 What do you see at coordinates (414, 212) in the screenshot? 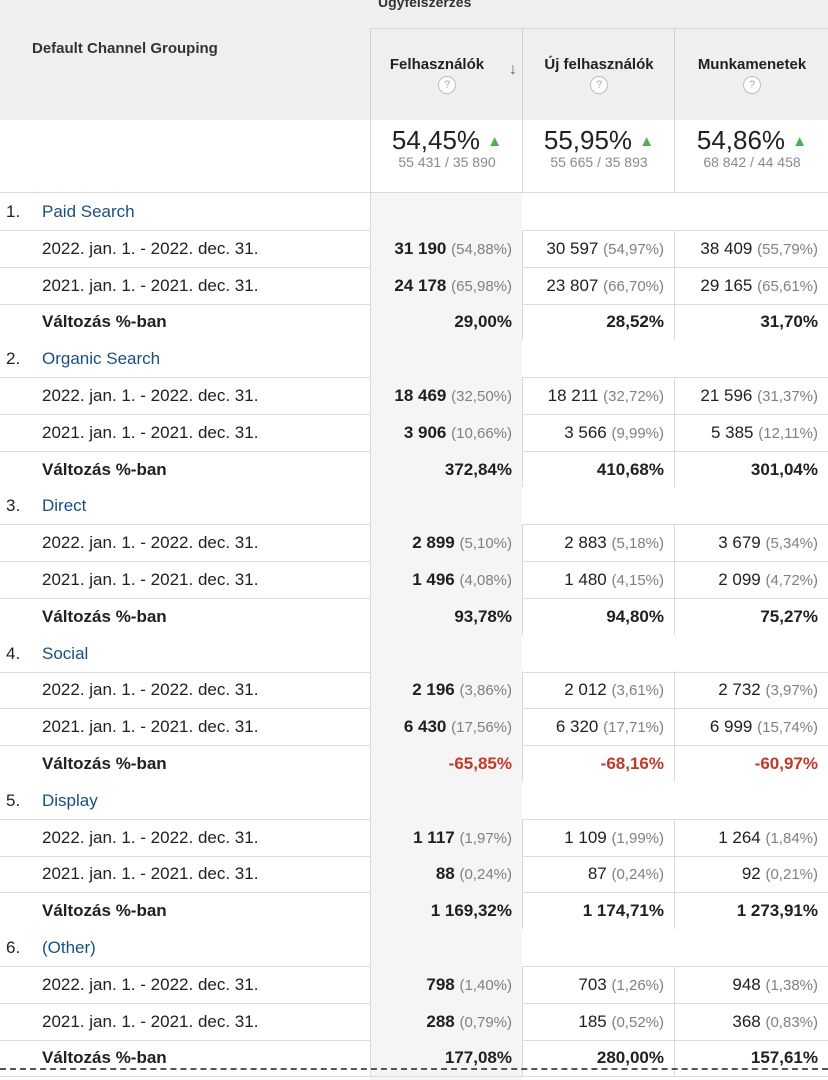
I see `channel-row: 1. Paid Search` at bounding box center [414, 212].